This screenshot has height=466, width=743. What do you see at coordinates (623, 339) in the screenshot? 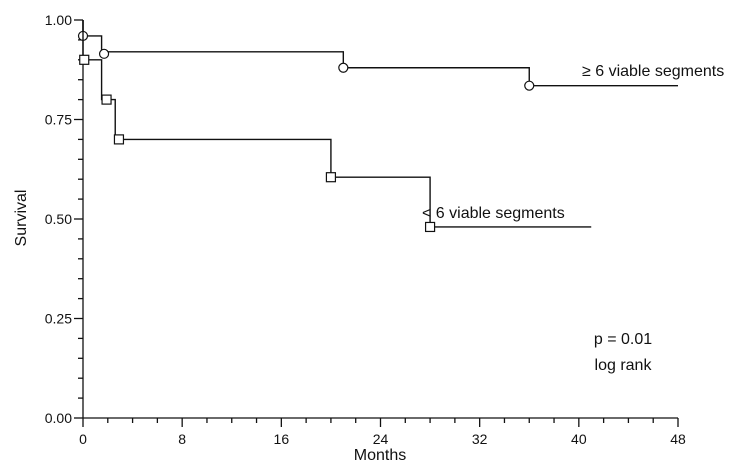
I see `p-value-text: p = 0.01` at bounding box center [623, 339].